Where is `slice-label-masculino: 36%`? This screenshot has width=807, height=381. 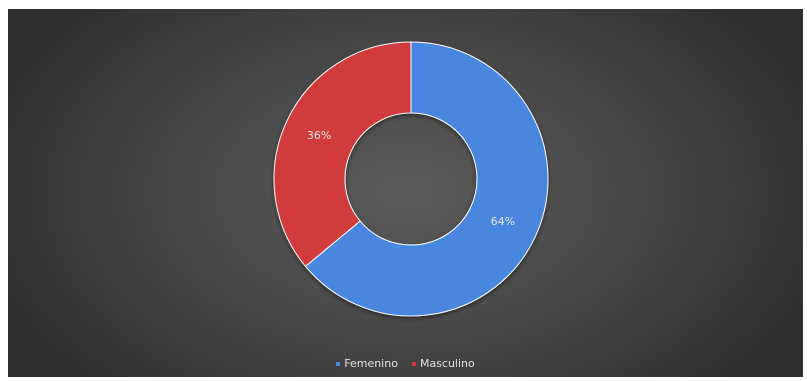
slice-label-masculino: 36% is located at coordinates (319, 135).